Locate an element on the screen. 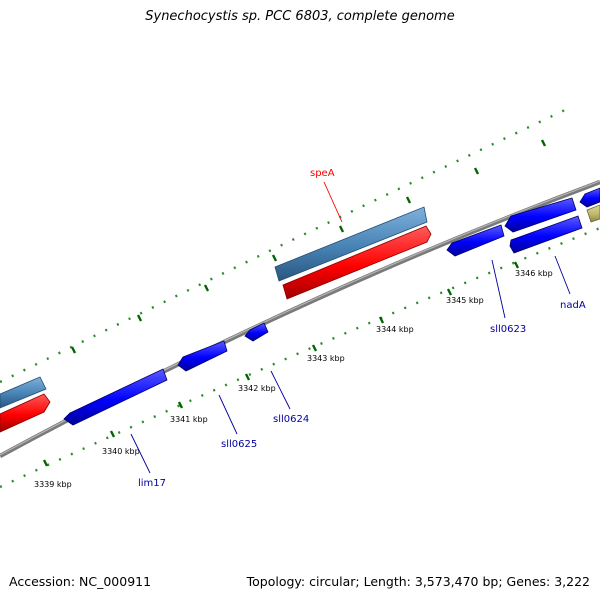 The height and width of the screenshot is (600, 600). lim17-leader-line is located at coordinates (140, 453).